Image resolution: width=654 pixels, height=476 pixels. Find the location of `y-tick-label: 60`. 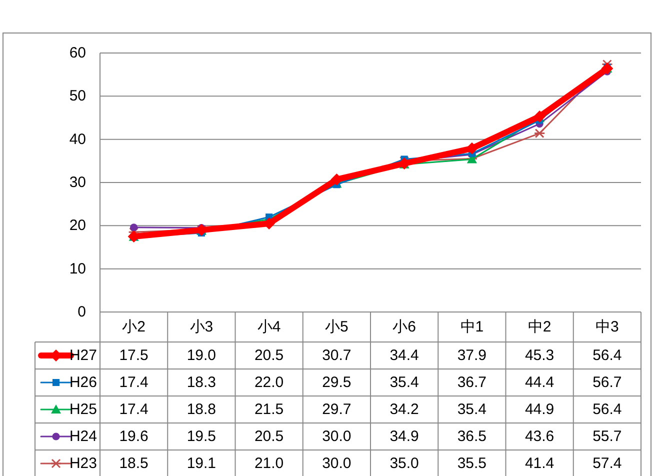

y-tick-label: 60 is located at coordinates (77, 53).